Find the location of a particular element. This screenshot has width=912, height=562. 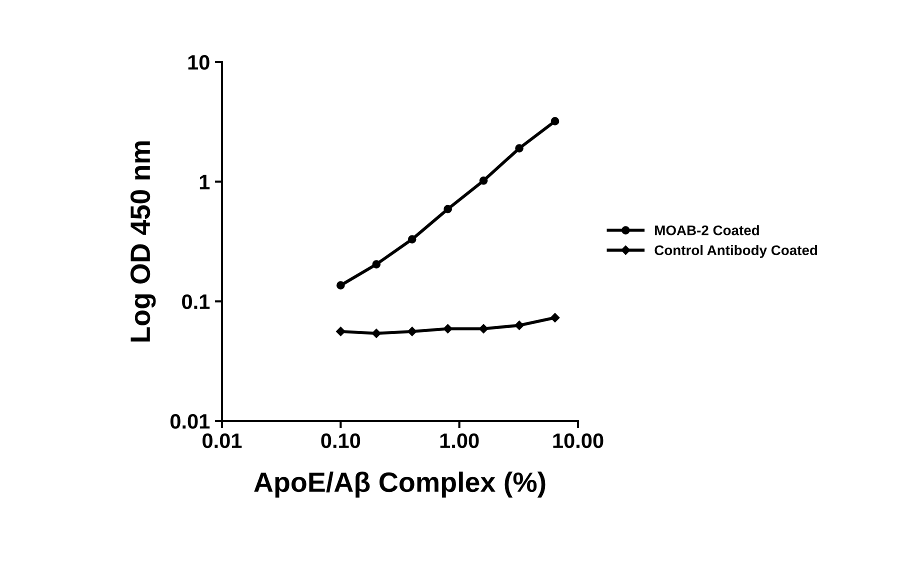

x-tick-label: 0.01 is located at coordinates (222, 440).